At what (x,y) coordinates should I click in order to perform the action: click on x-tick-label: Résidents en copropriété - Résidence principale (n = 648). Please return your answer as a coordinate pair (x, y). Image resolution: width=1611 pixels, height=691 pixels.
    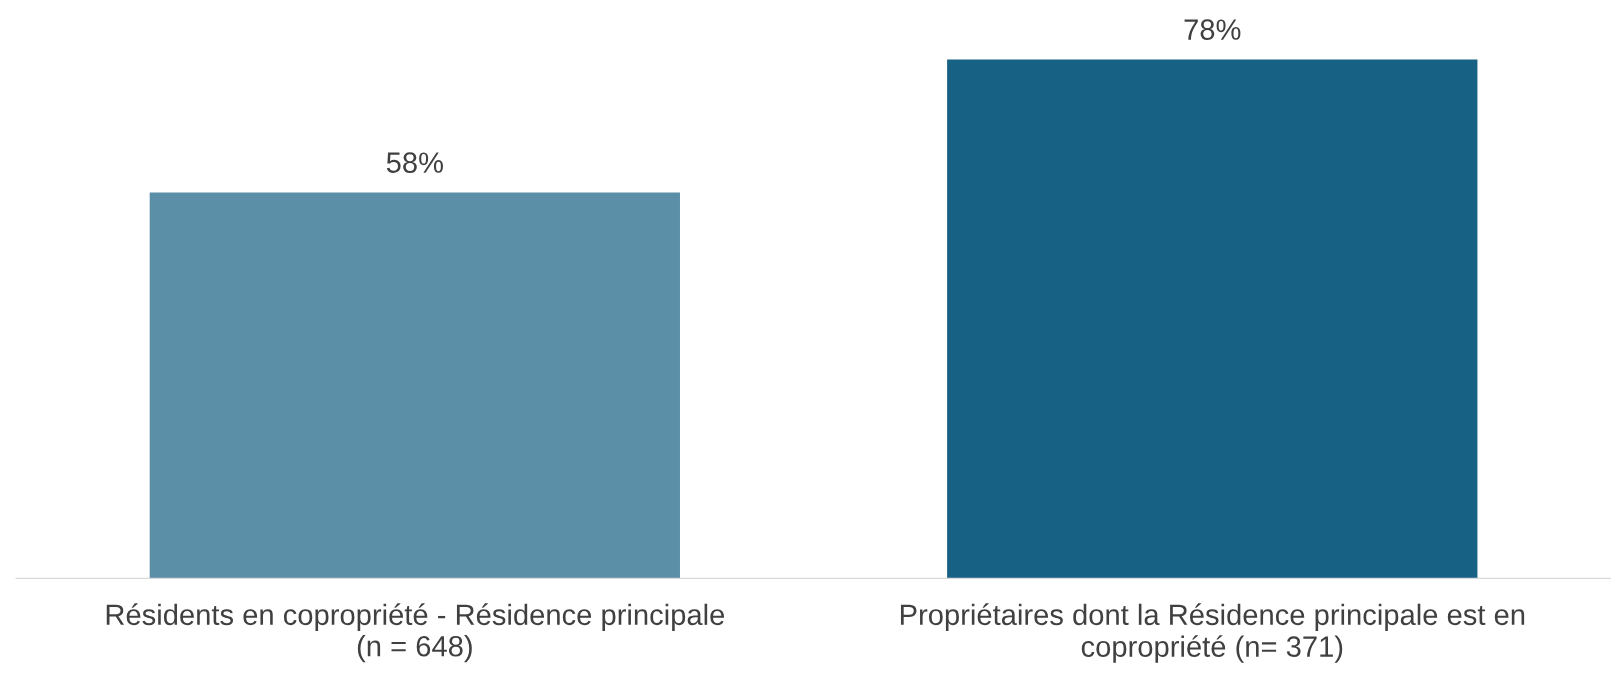
    Looking at the image, I should click on (415, 633).